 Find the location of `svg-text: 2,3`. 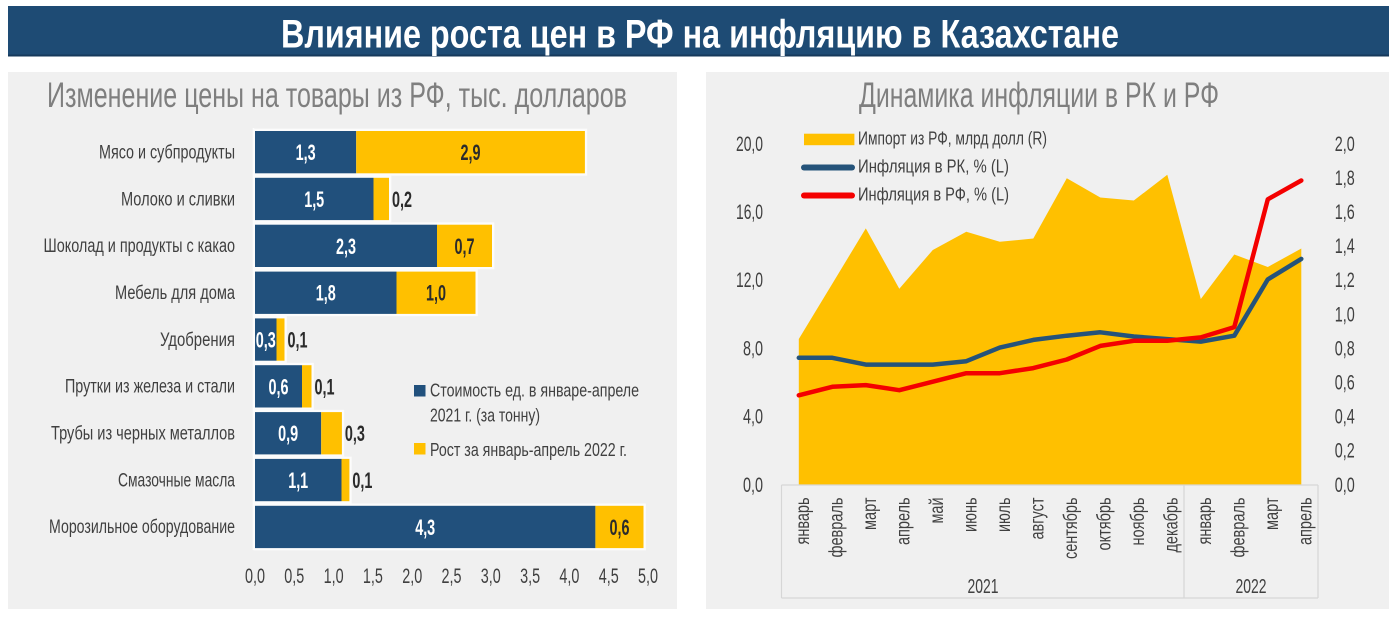

svg-text: 2,3 is located at coordinates (346, 246).